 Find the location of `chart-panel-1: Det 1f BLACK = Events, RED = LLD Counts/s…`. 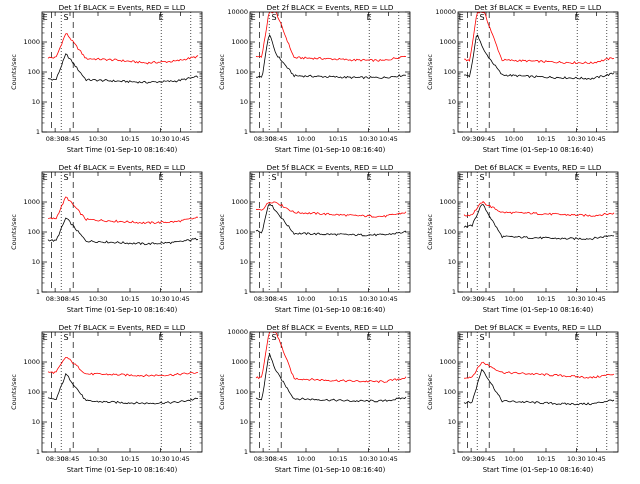

chart-panel-1: Det 1f BLACK = Events, RED = LLD Counts/s… is located at coordinates (106, 78).